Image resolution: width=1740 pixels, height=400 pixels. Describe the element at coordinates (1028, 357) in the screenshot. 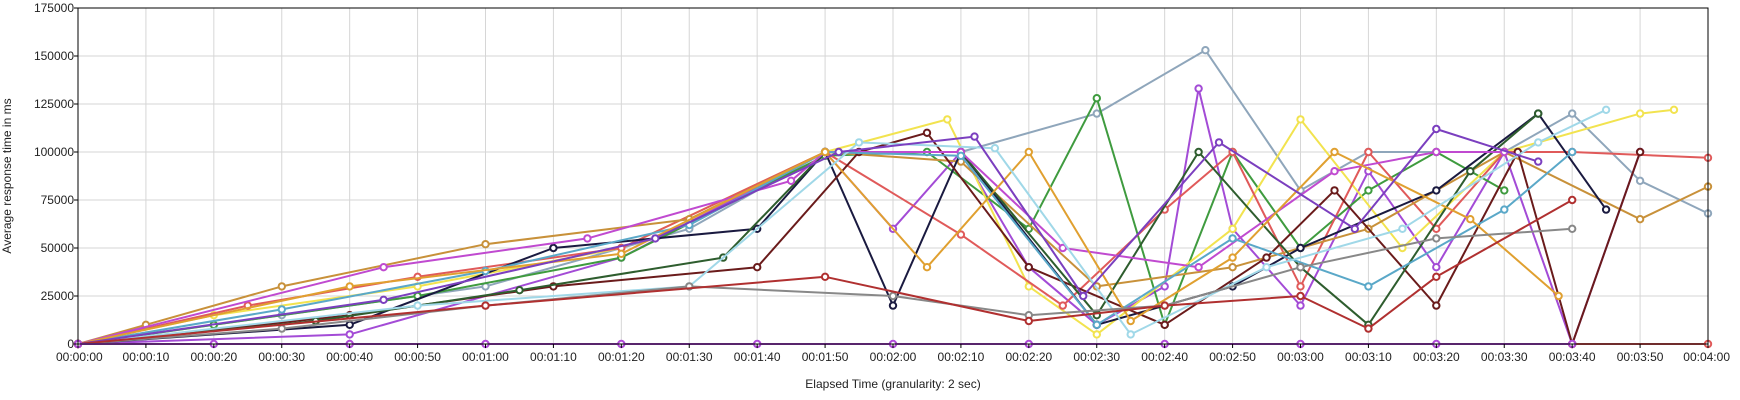

I see `x-tick-label: 00:02:20` at that location.